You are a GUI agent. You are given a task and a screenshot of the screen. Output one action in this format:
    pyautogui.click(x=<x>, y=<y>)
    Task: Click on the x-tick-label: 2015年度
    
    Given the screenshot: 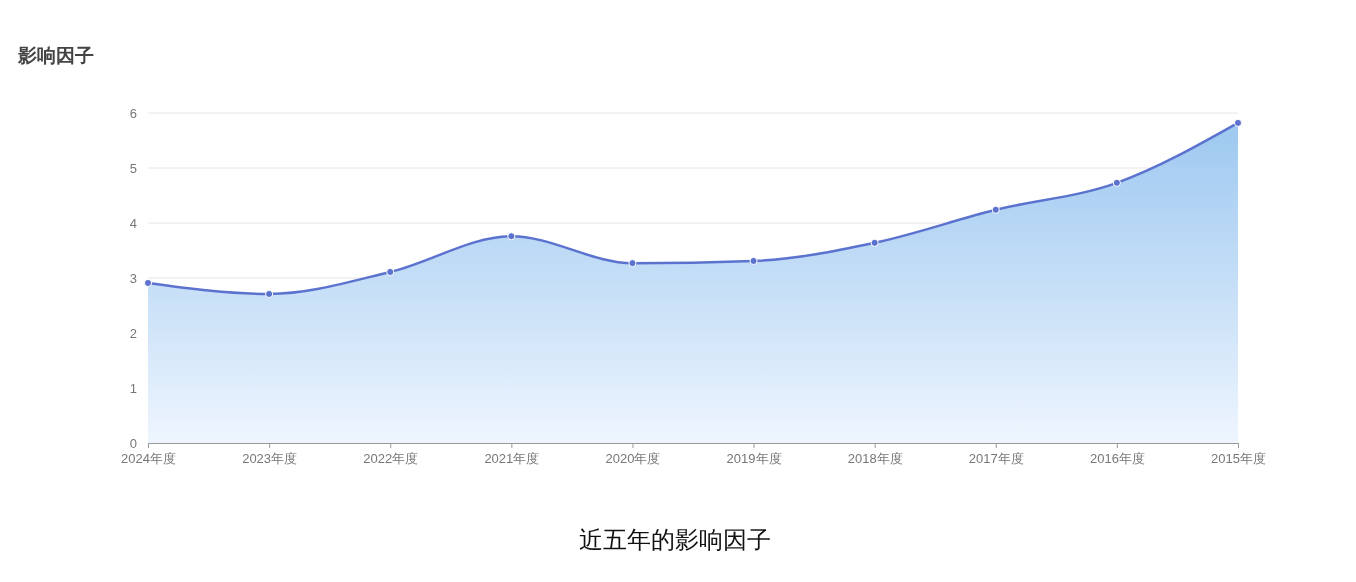 What is the action you would take?
    pyautogui.click(x=1238, y=458)
    